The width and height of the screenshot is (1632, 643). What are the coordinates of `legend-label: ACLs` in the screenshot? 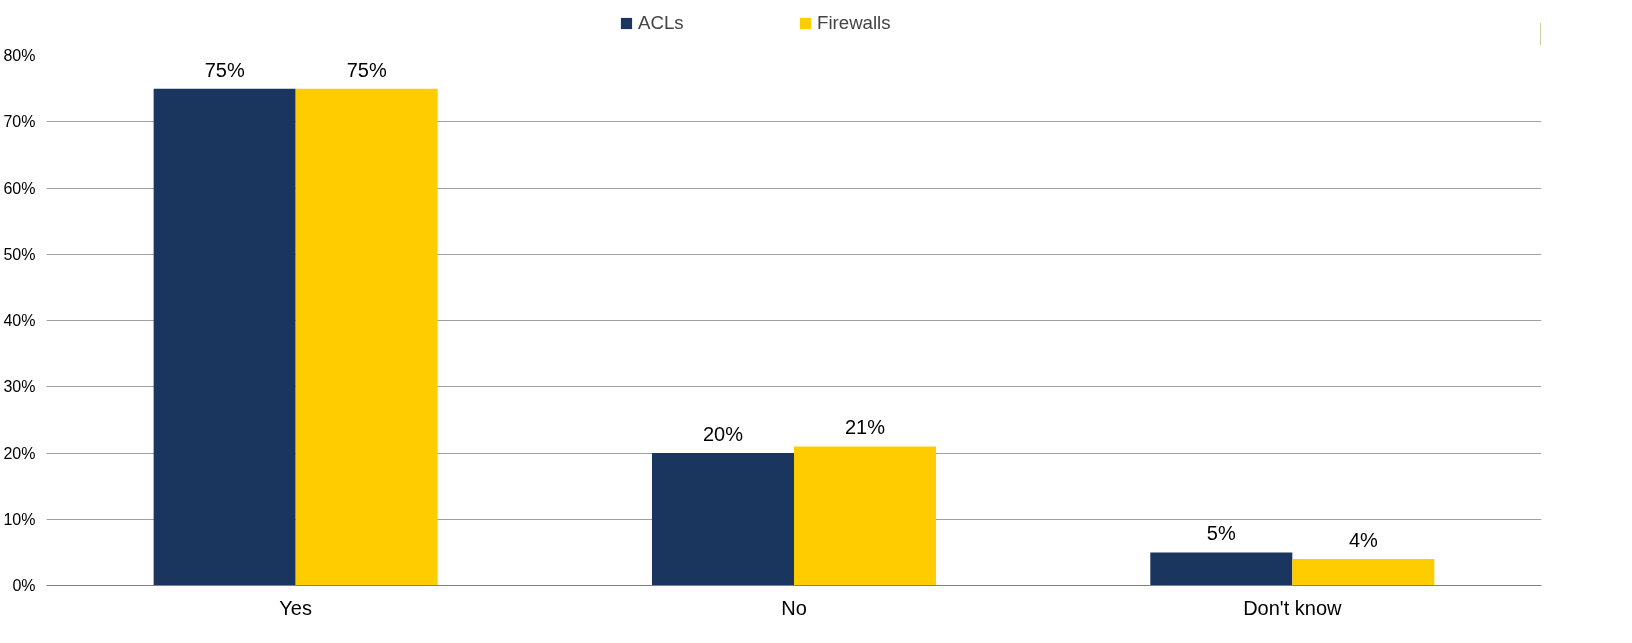 It's located at (661, 22).